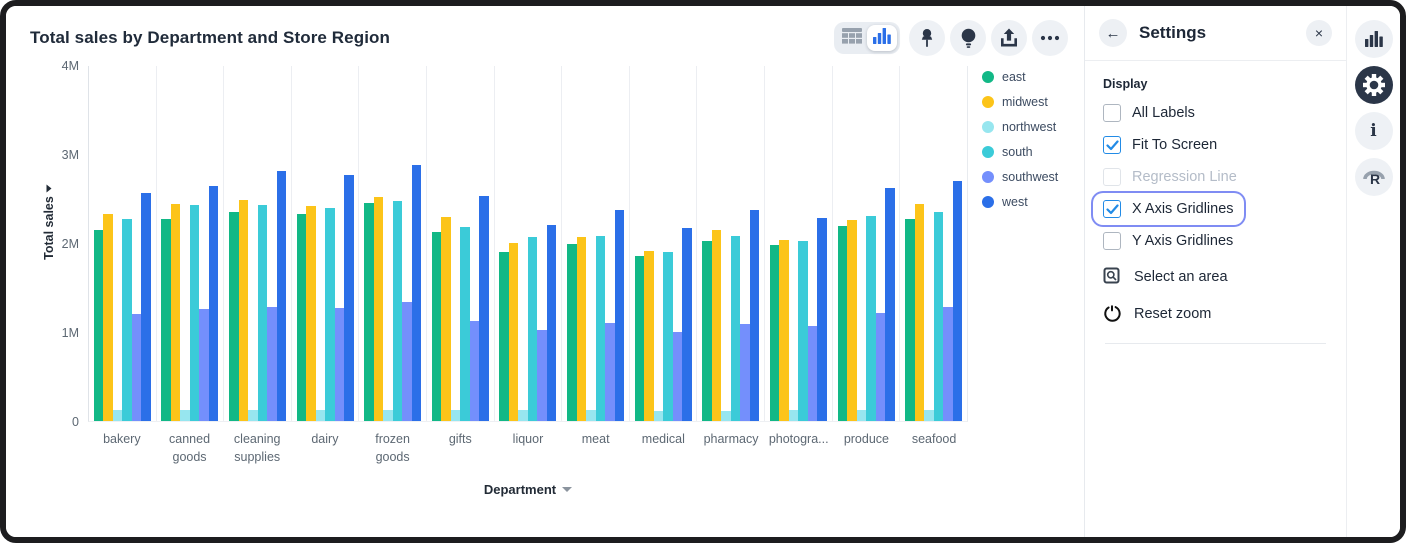 The height and width of the screenshot is (543, 1406). Describe the element at coordinates (1373, 177) in the screenshot. I see `r-logo-button: R` at that location.